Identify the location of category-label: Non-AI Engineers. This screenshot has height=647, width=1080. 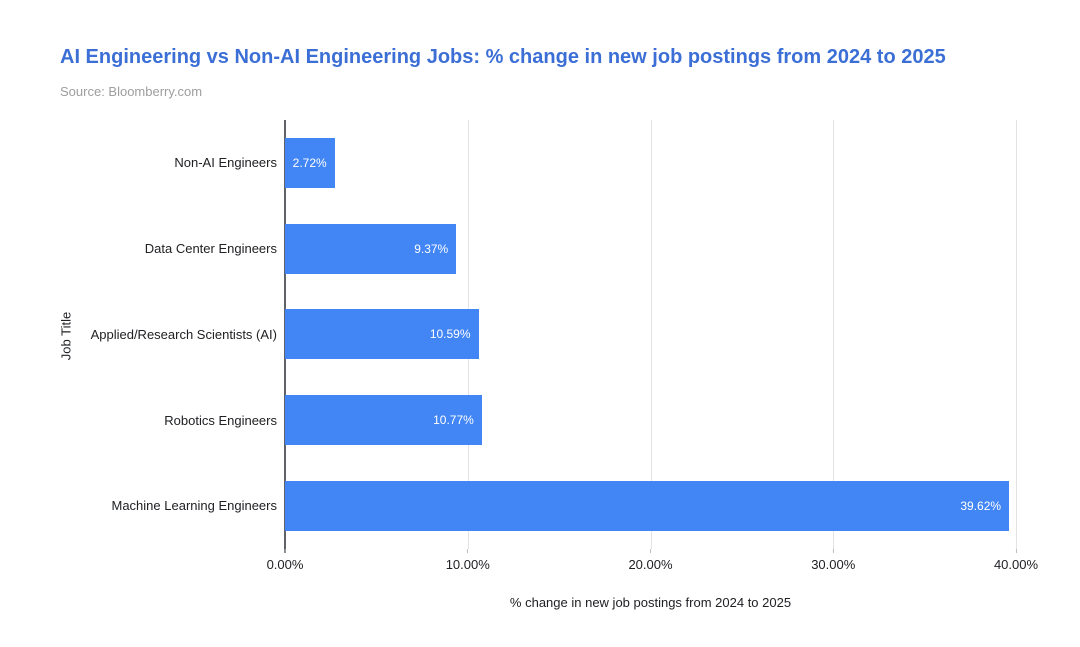
(225, 163).